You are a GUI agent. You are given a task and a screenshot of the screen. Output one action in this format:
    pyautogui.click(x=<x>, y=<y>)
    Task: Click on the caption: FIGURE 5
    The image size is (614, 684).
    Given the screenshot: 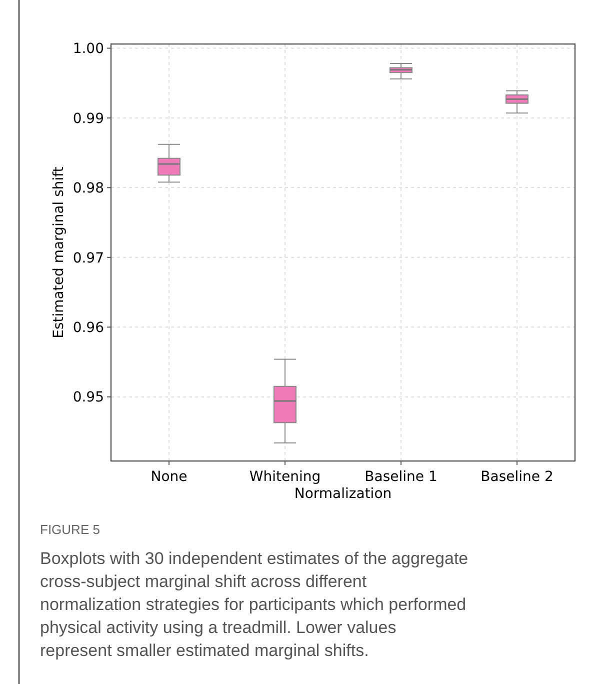 What is the action you would take?
    pyautogui.click(x=70, y=529)
    